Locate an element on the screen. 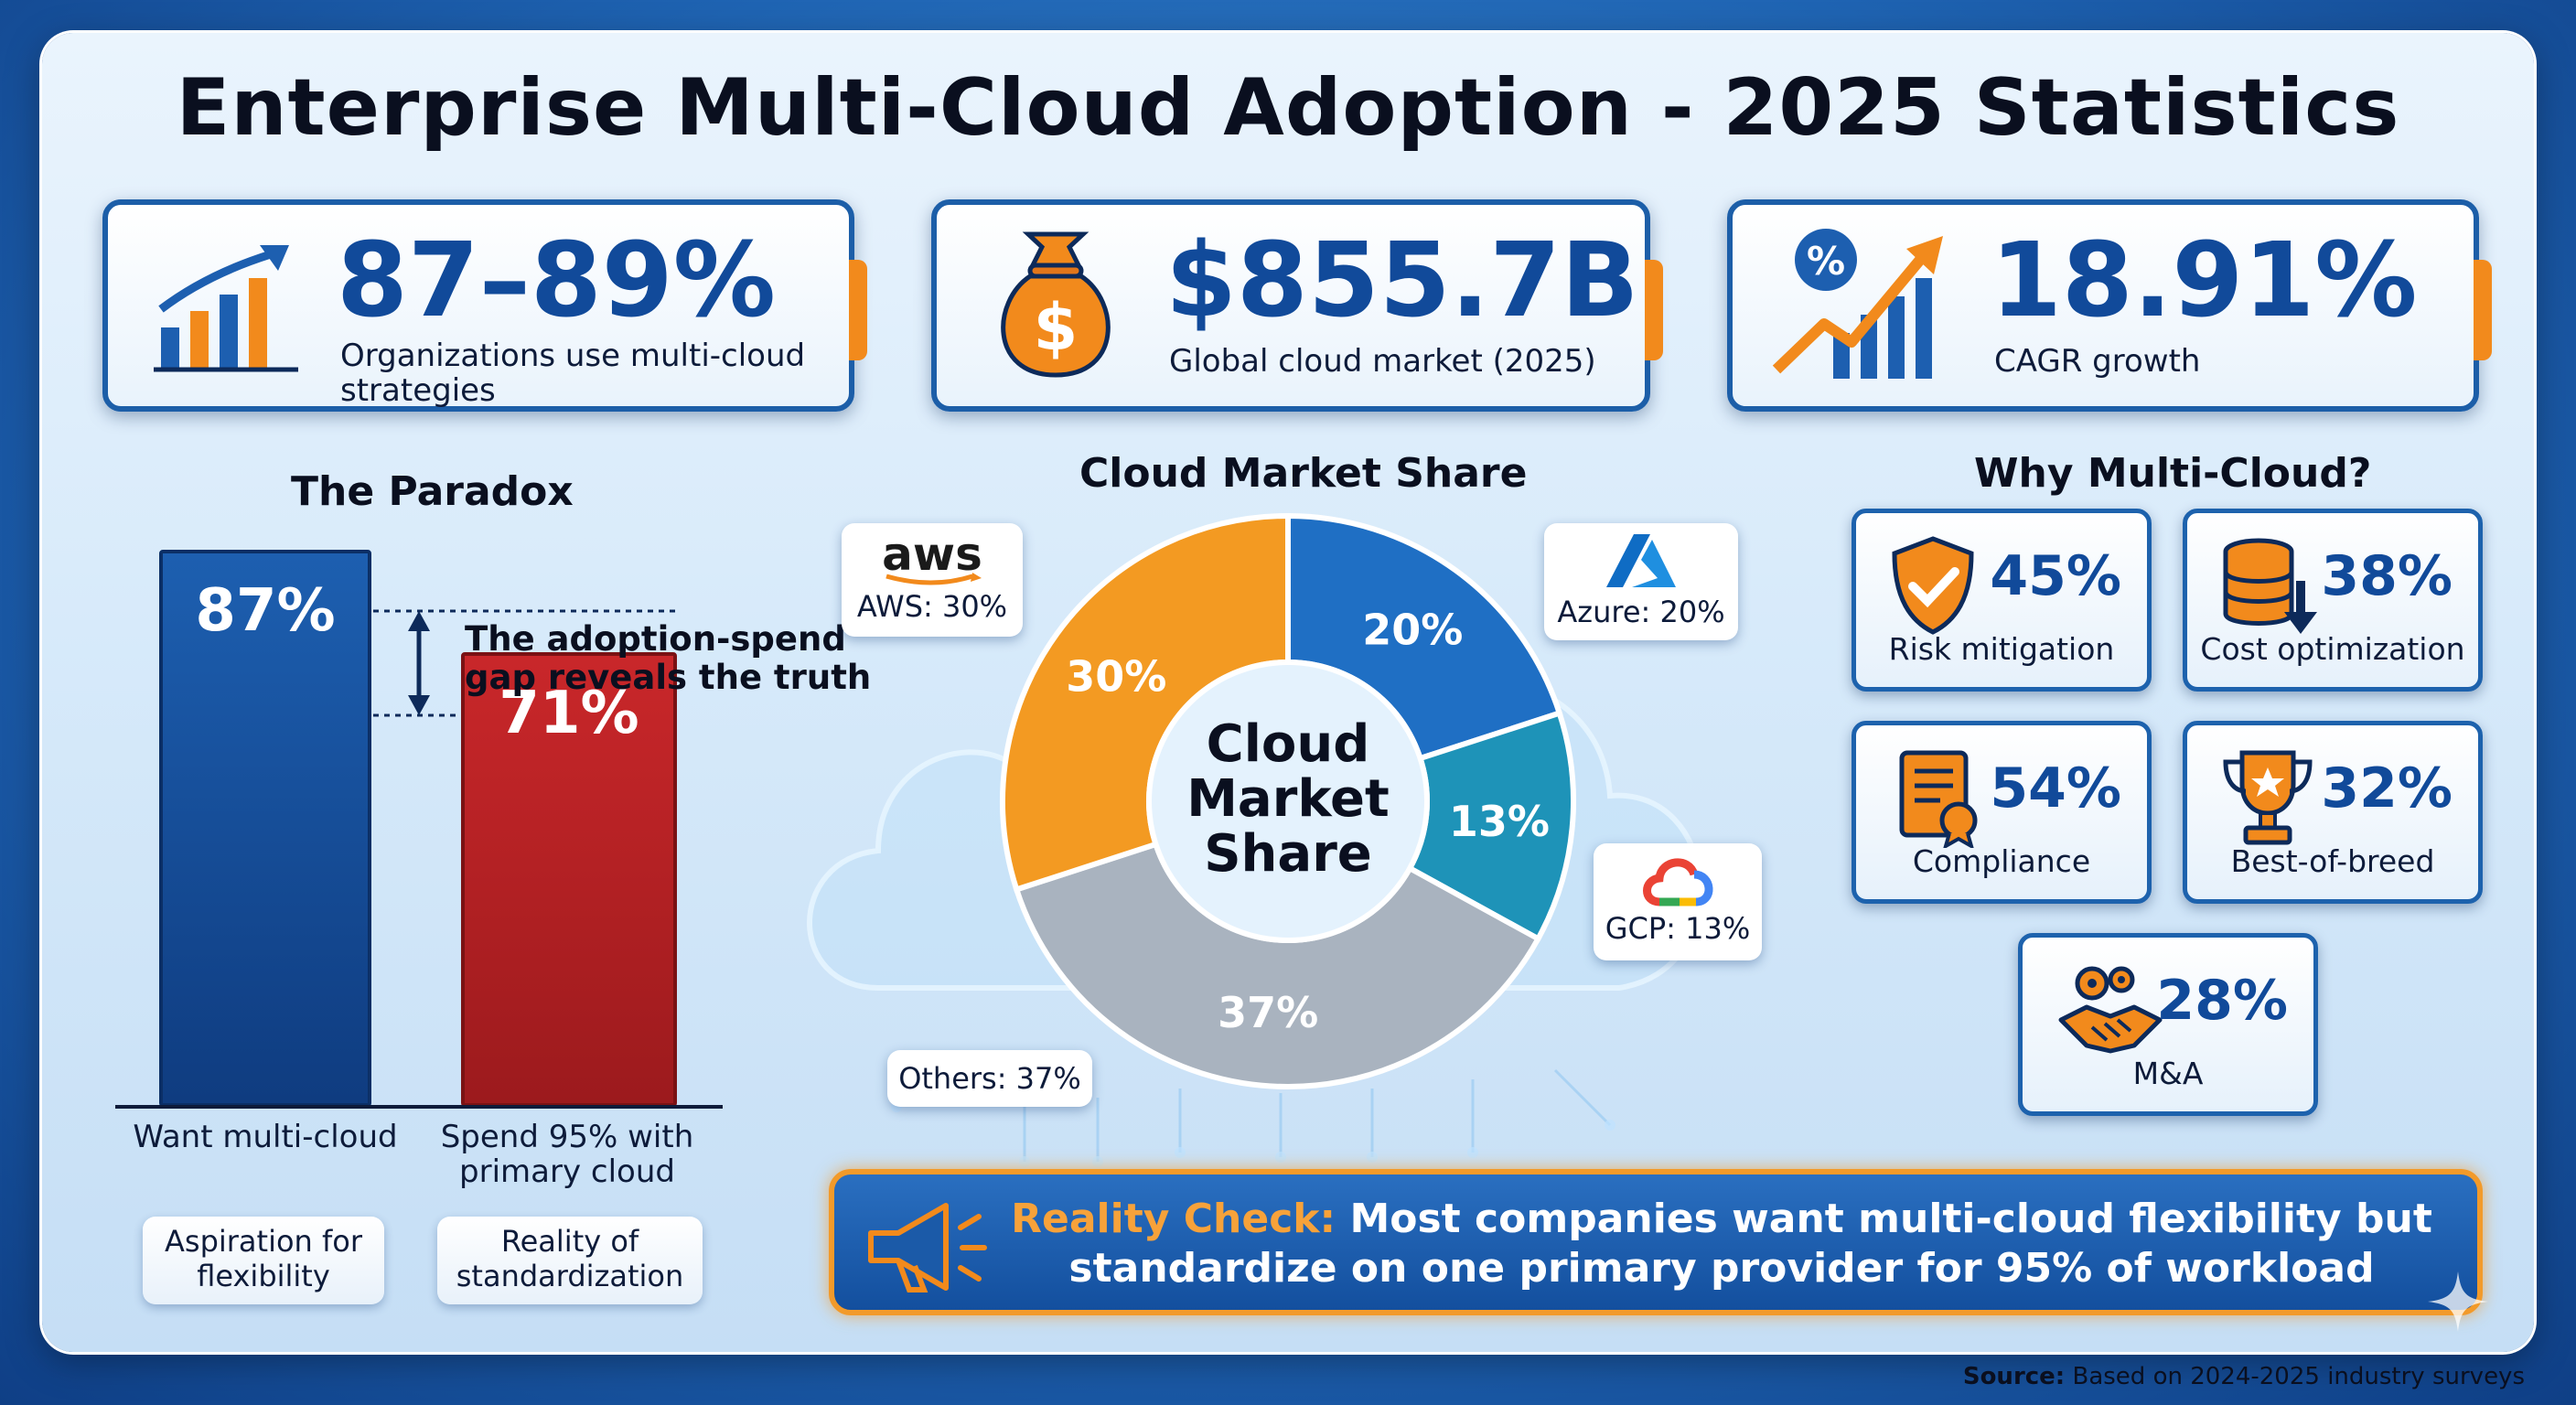  donut-center-text: Cloud Market Share is located at coordinates (1288, 799).